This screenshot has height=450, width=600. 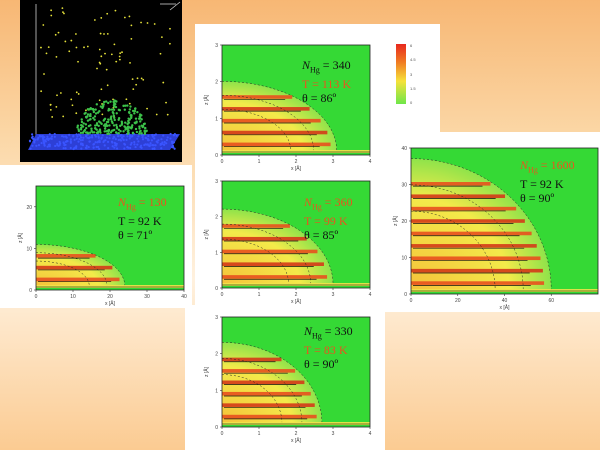 What do you see at coordinates (542, 184) in the screenshot?
I see `annotation-temperature: T = 92 K` at bounding box center [542, 184].